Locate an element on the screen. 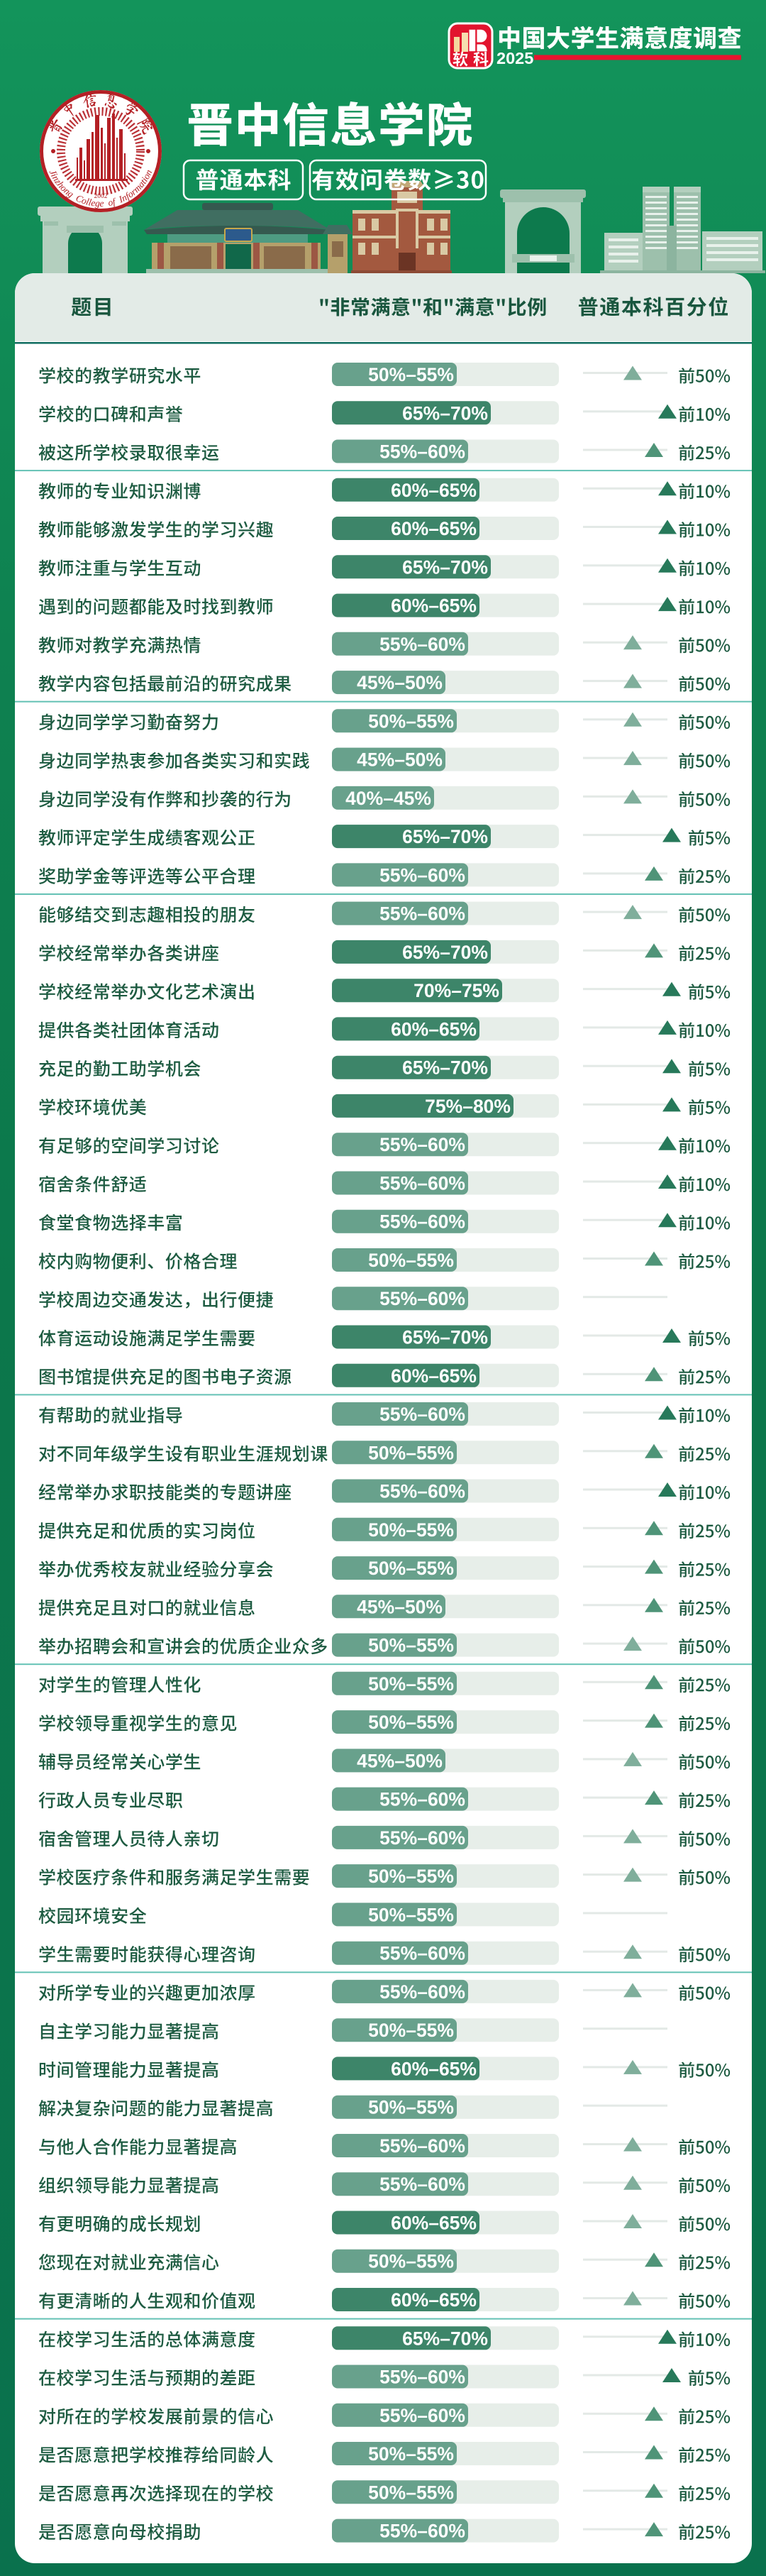 This screenshot has width=766, height=2576. svg-text: 75%–80% is located at coordinates (468, 1106).